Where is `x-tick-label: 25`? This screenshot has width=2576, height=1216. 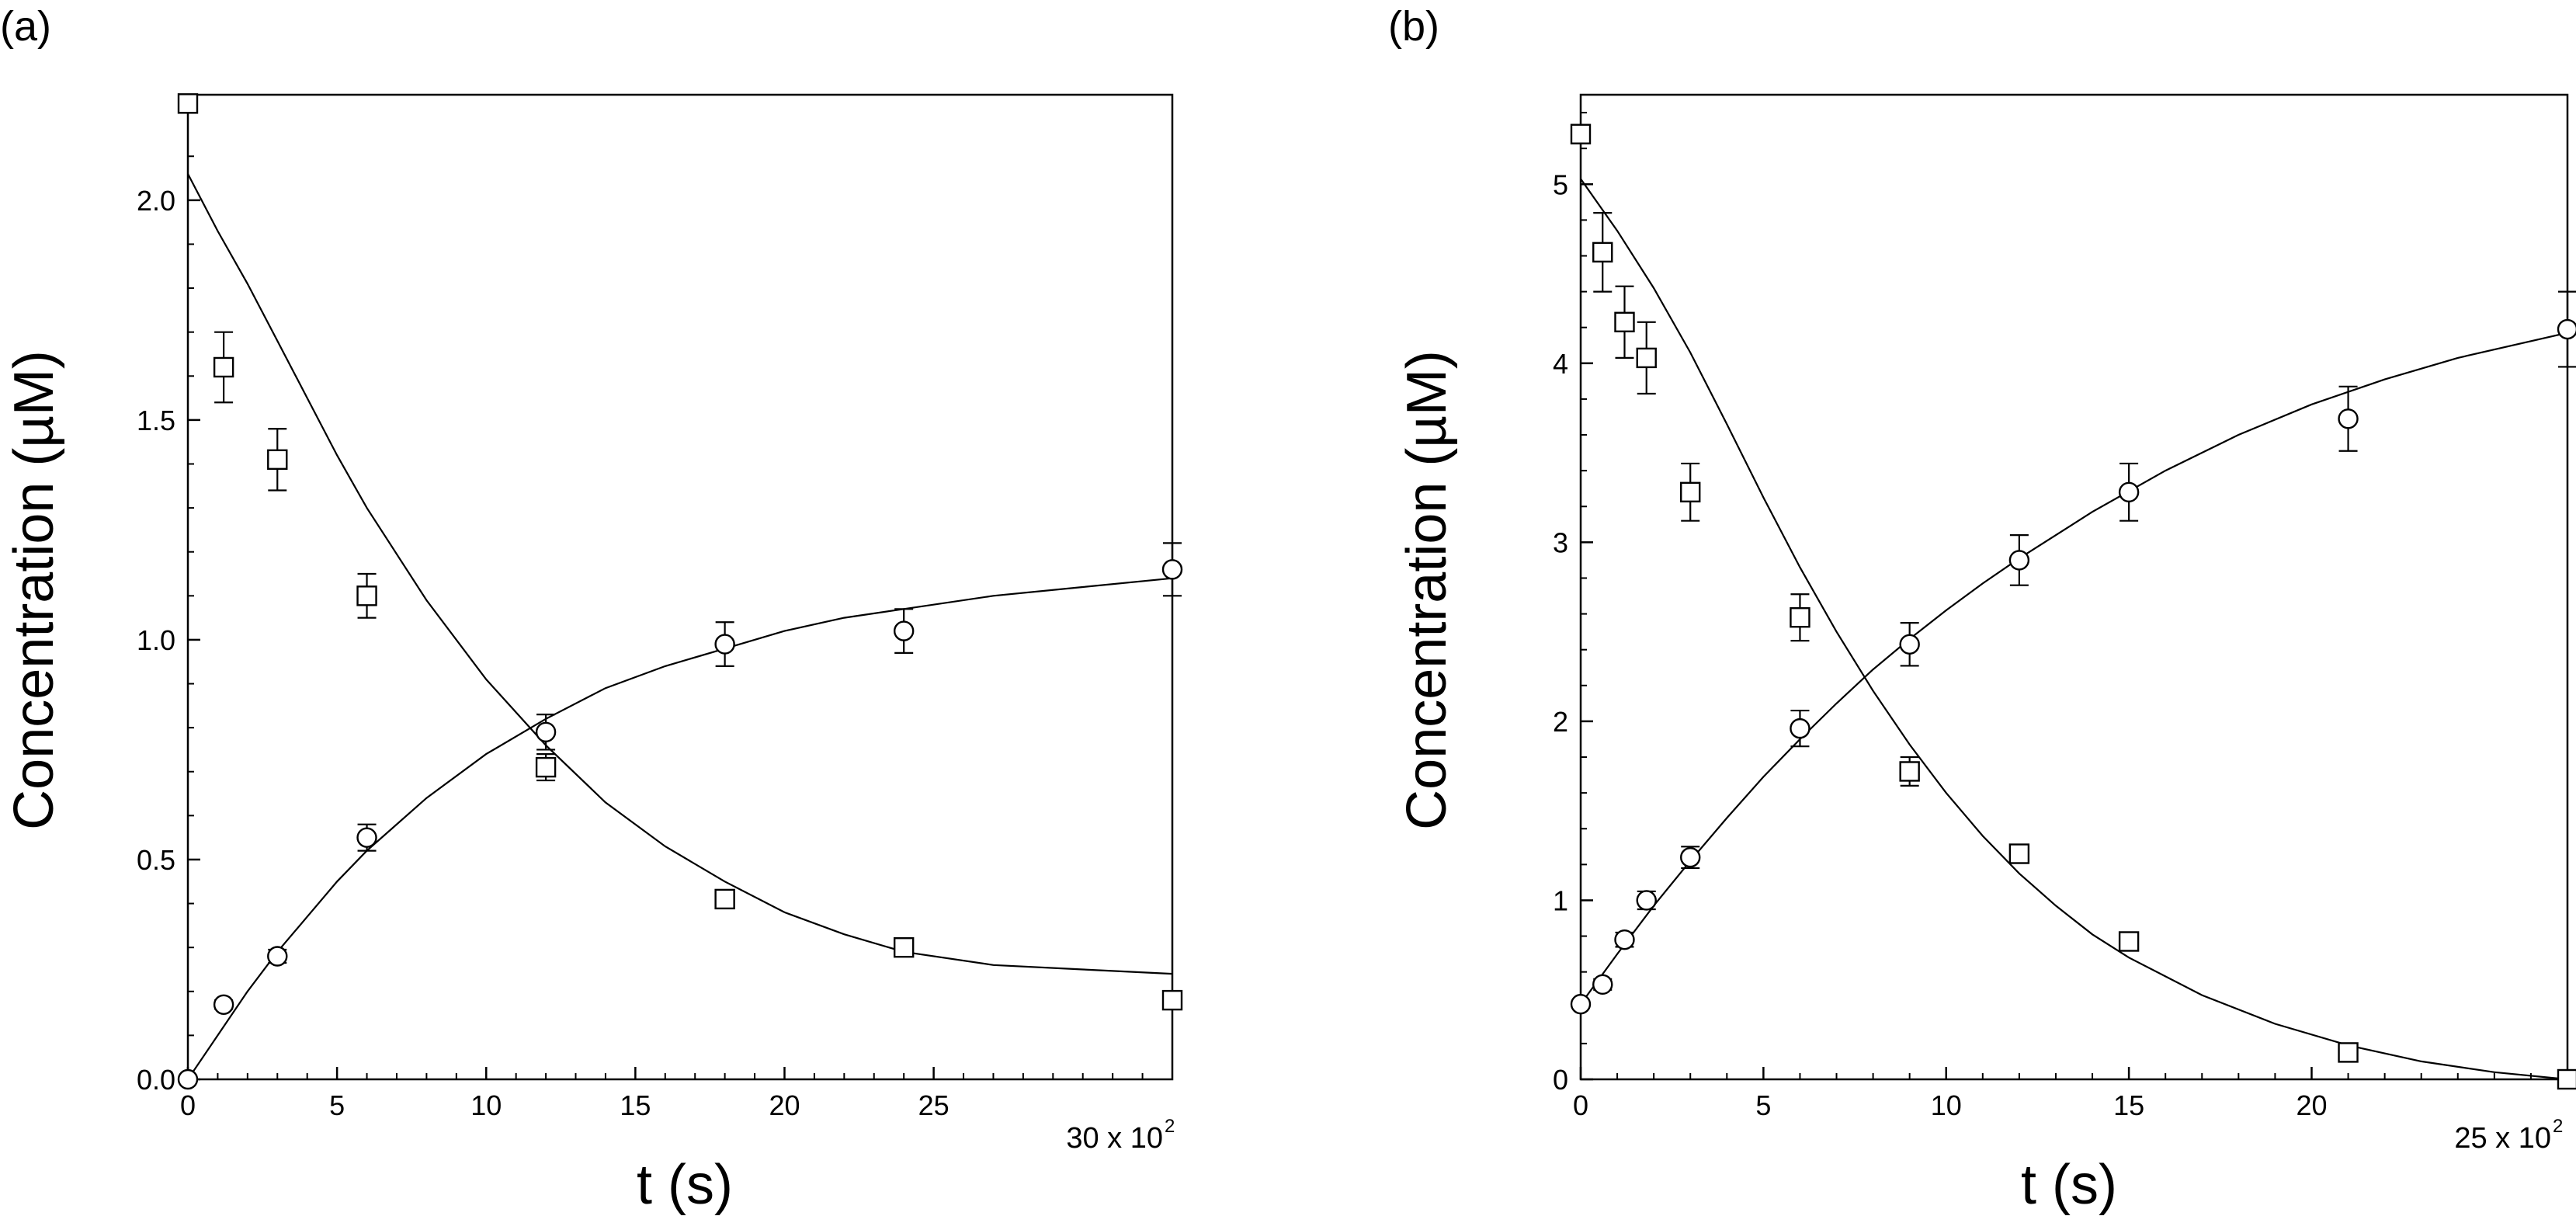
x-tick-label: 25 is located at coordinates (934, 1105).